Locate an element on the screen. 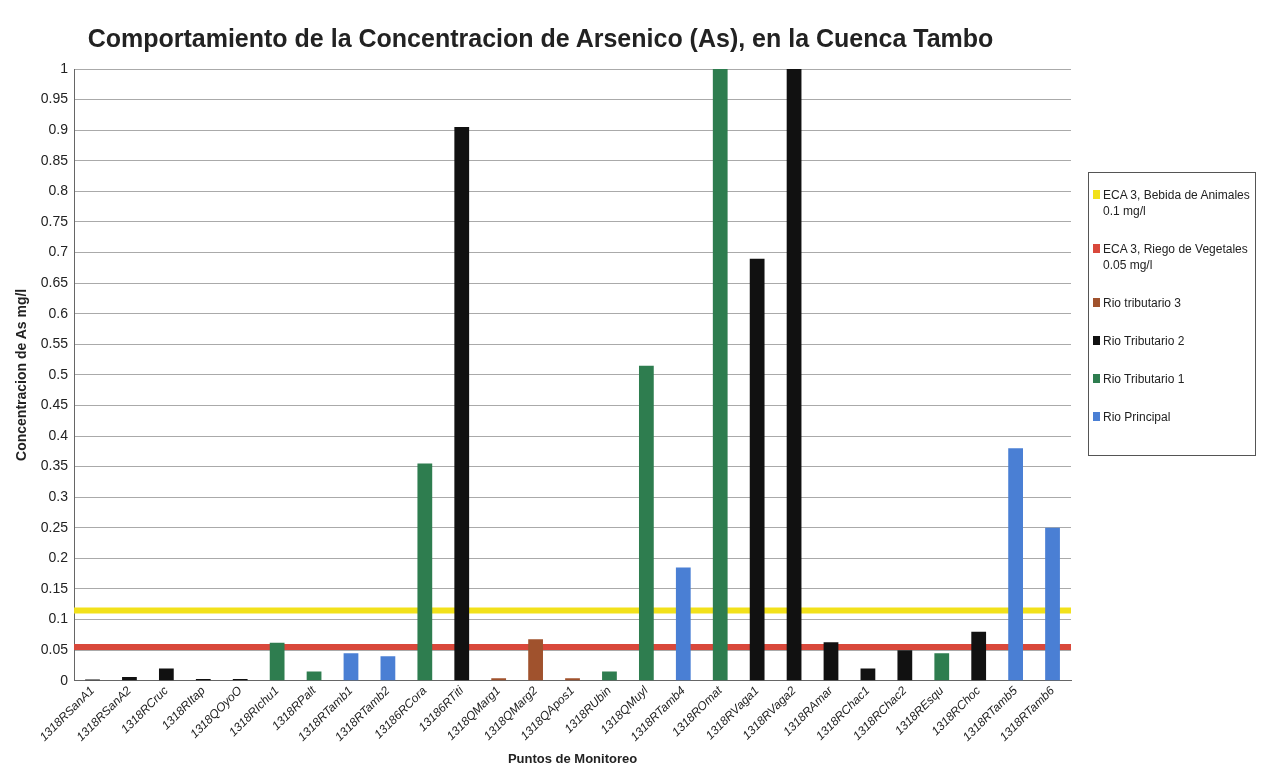 The height and width of the screenshot is (776, 1261). y-tick-label: 1 is located at coordinates (64, 67).